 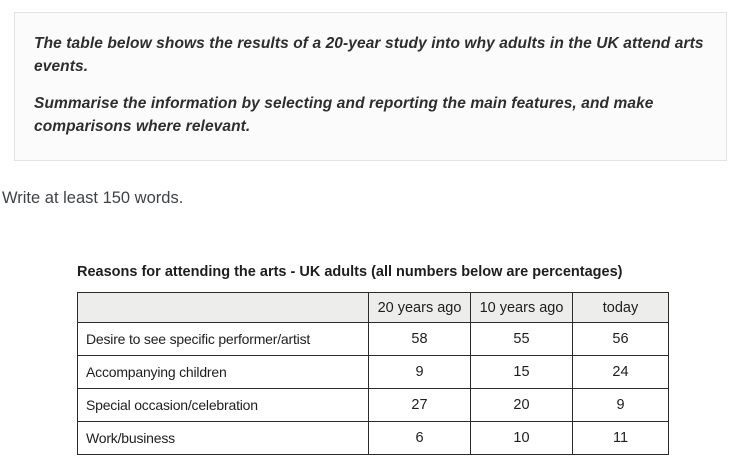 I want to click on table-row-work-business: Work/business 6 10 11, so click(x=373, y=438).